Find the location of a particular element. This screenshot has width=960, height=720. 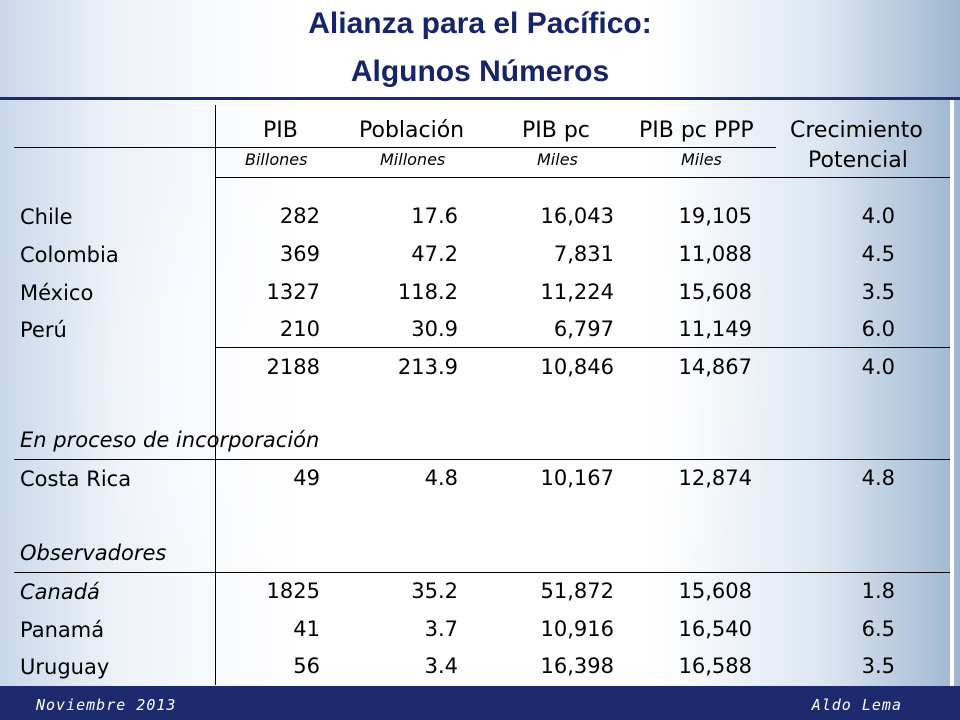

column-header-crecimiento: Crecimiento is located at coordinates (856, 130).